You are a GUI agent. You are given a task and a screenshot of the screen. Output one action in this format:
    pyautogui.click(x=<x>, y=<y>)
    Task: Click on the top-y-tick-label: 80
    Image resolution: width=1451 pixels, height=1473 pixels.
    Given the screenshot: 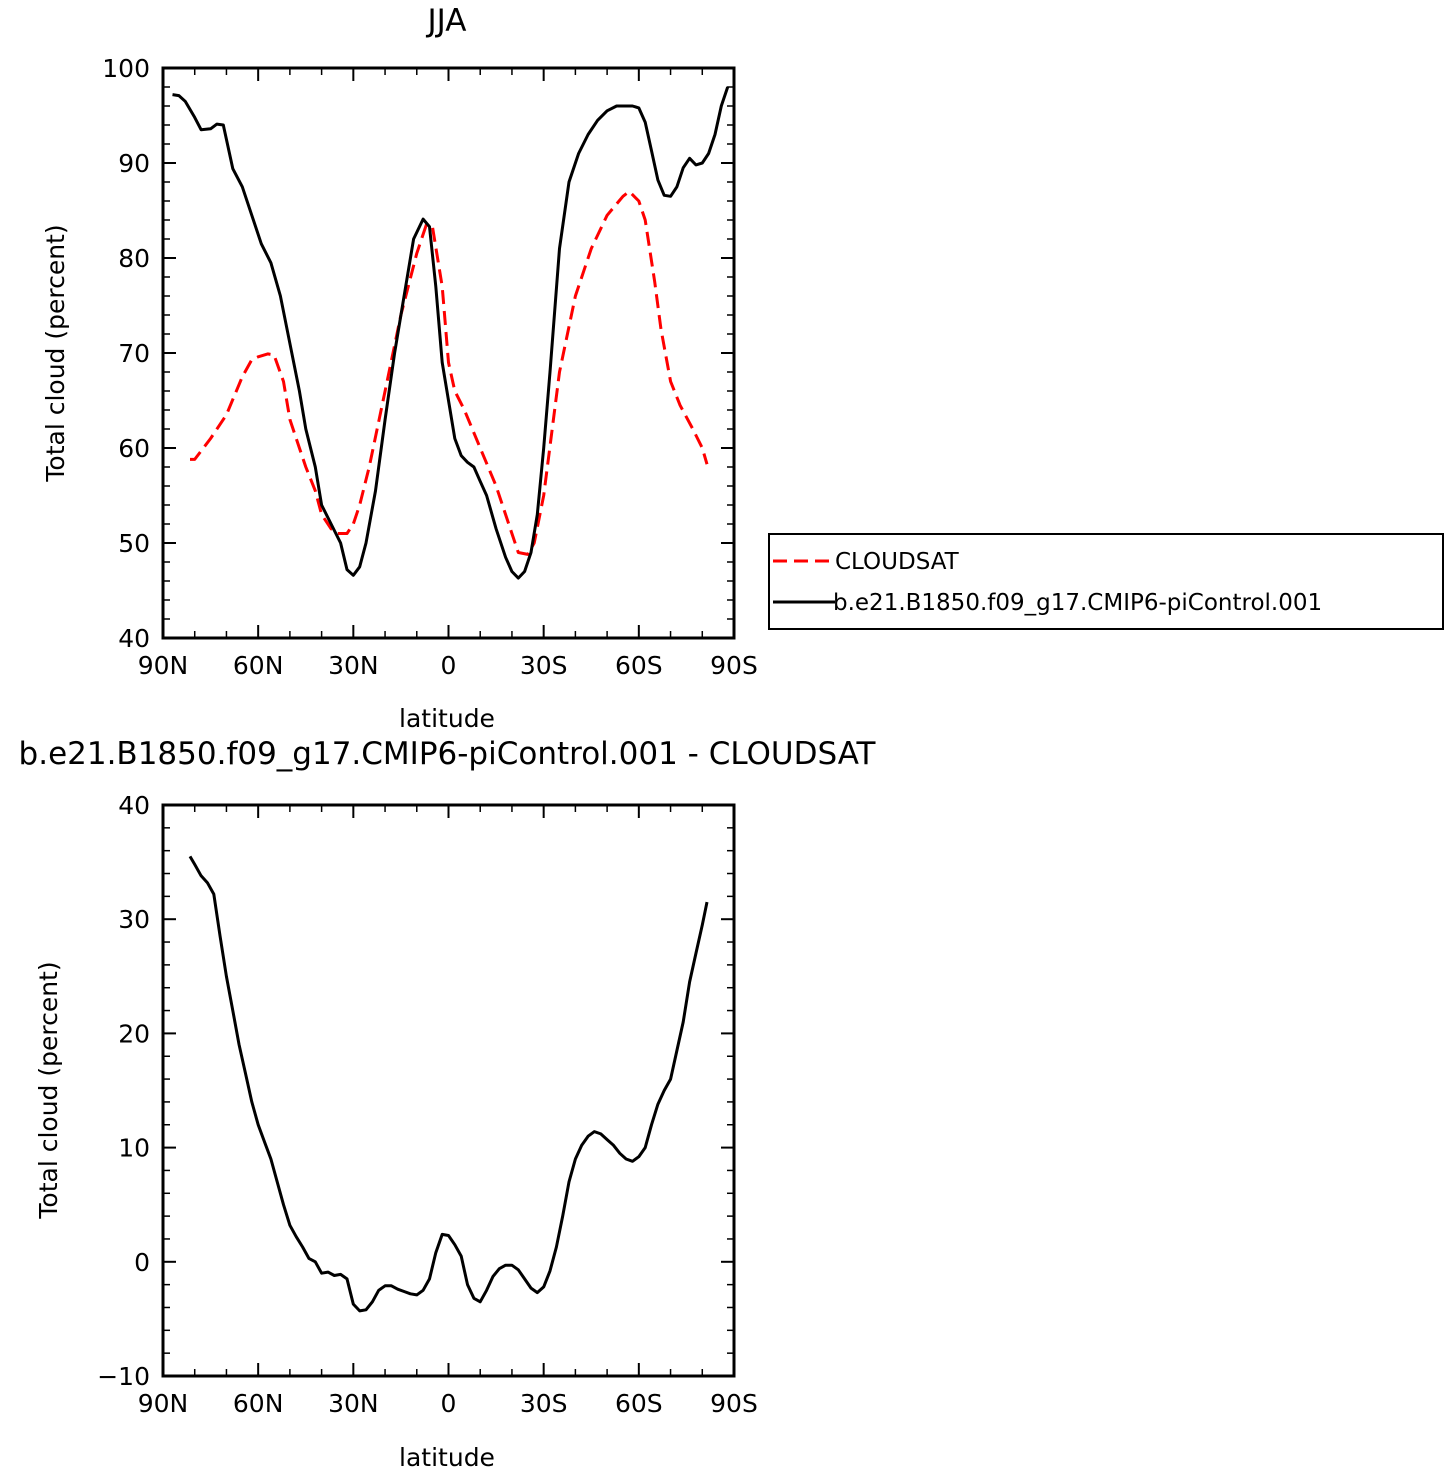 What is the action you would take?
    pyautogui.click(x=134, y=258)
    